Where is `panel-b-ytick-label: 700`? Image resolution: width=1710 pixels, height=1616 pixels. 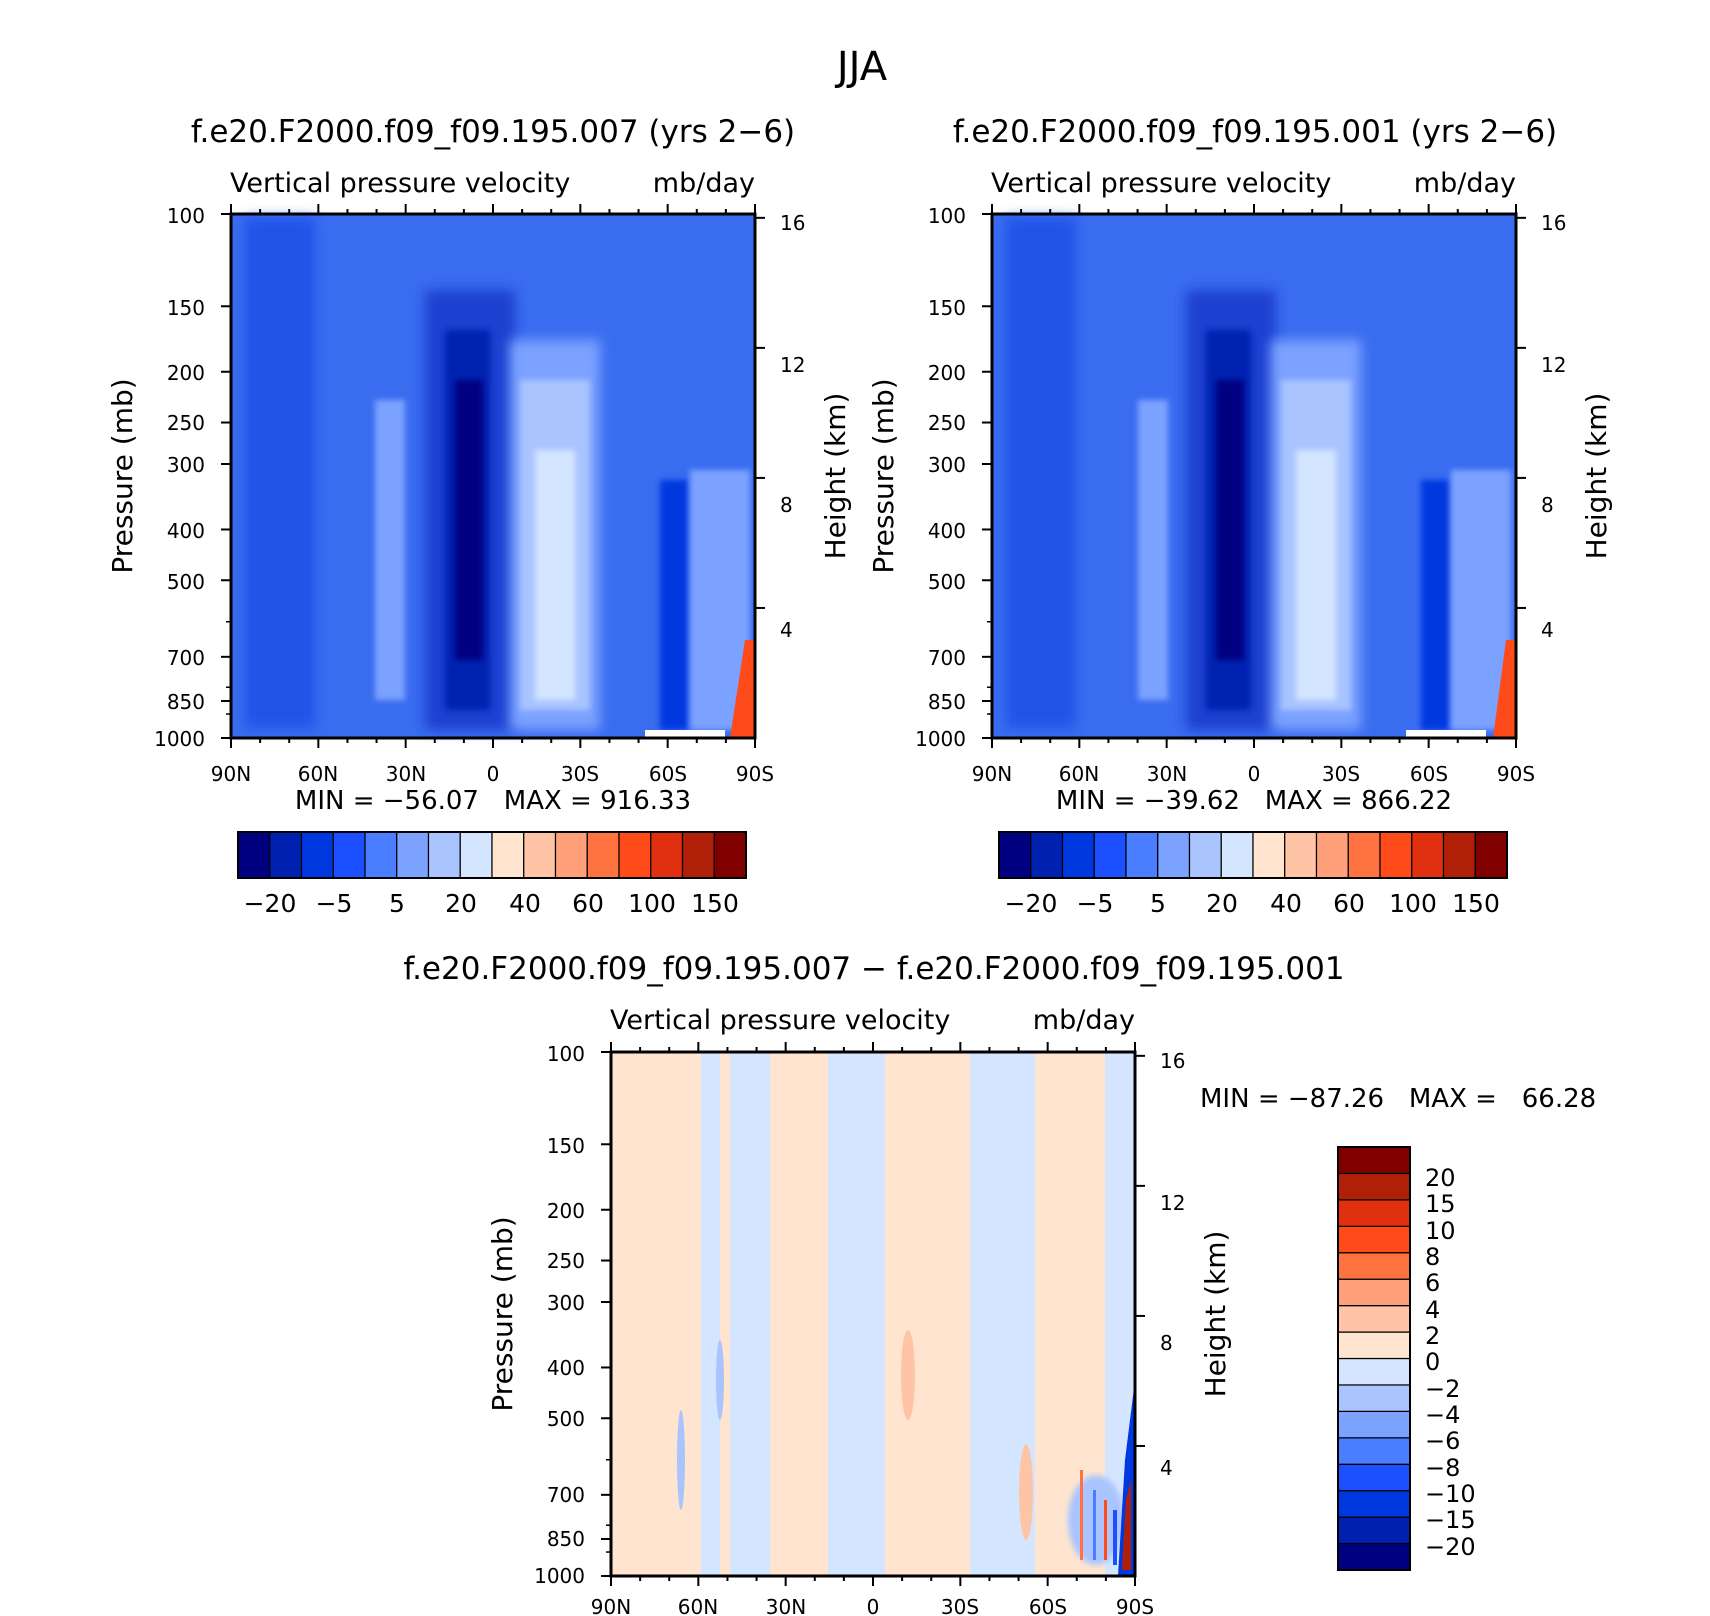 panel-b-ytick-label: 700 is located at coordinates (947, 658).